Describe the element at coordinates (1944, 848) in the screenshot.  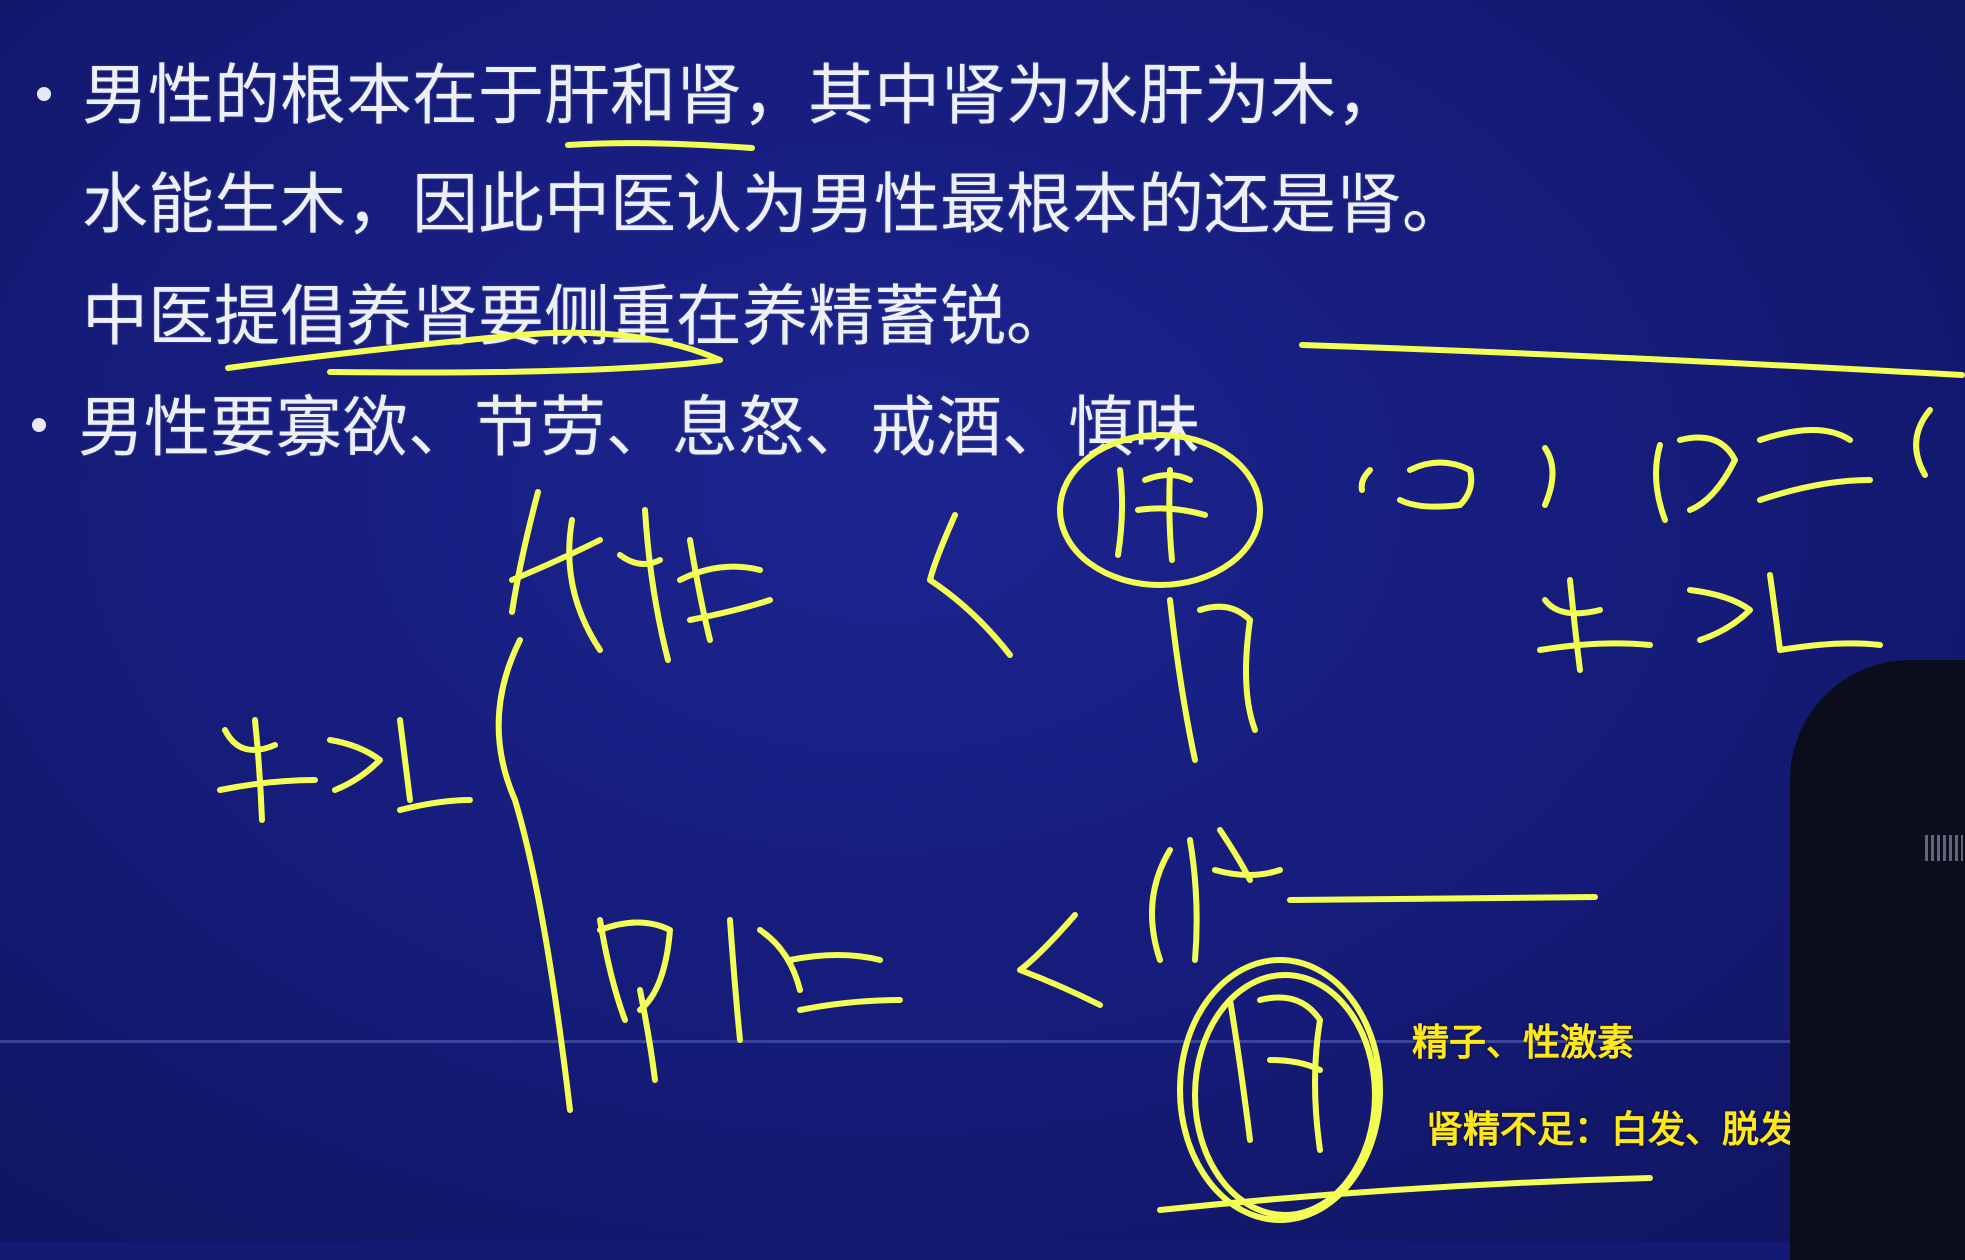
I see `shirt-logo` at that location.